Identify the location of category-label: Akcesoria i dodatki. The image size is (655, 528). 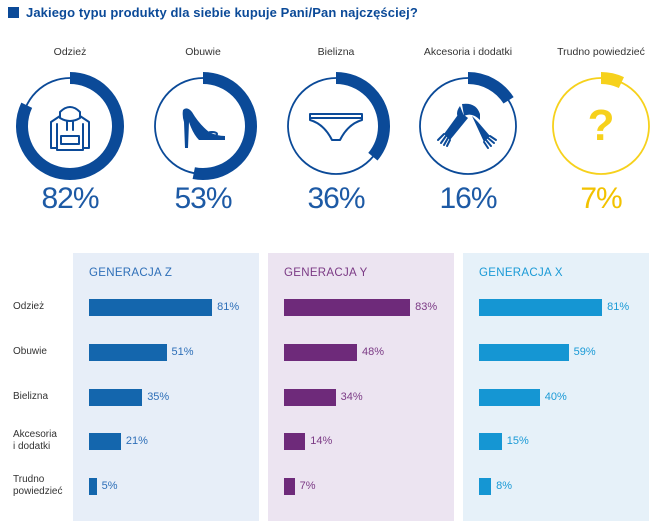
(35, 441).